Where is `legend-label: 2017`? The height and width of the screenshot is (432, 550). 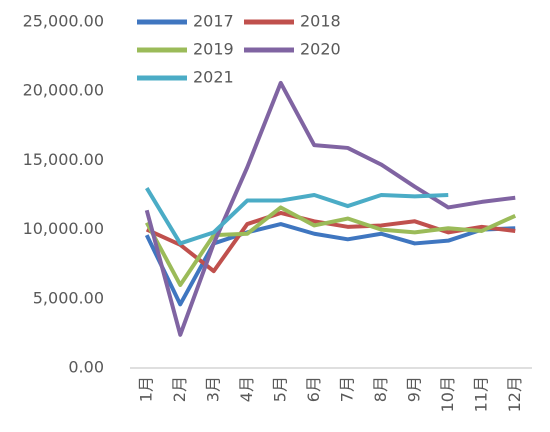 legend-label: 2017 is located at coordinates (213, 21).